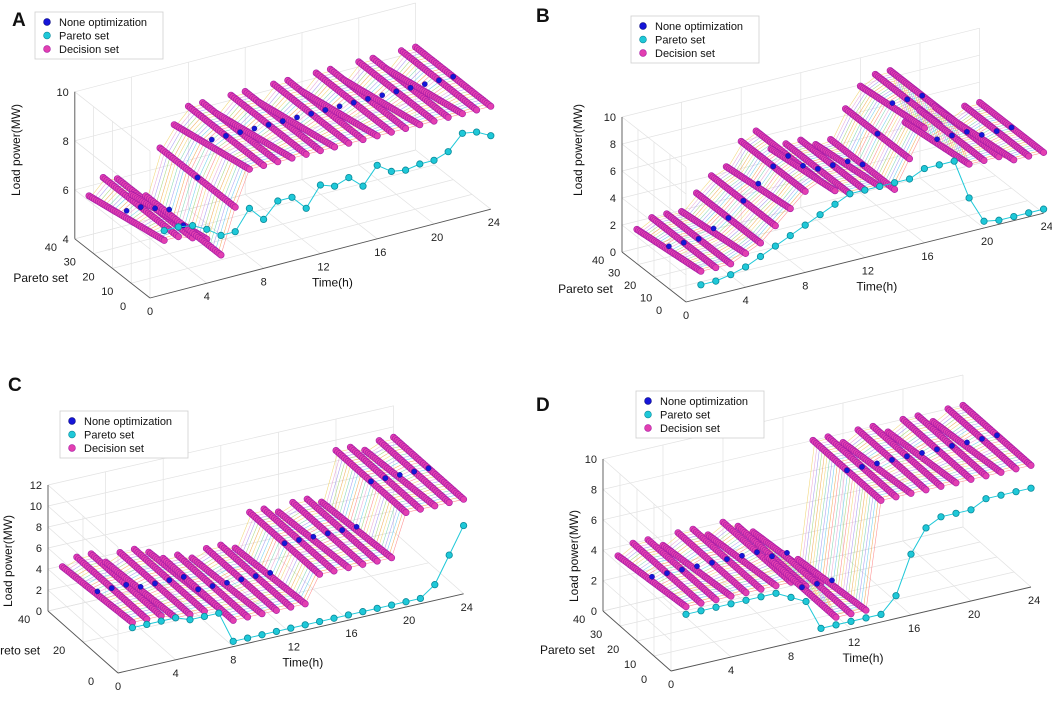 This screenshot has width=1052, height=702. What do you see at coordinates (39, 570) in the screenshot?
I see `y-tick-label: 4` at bounding box center [39, 570].